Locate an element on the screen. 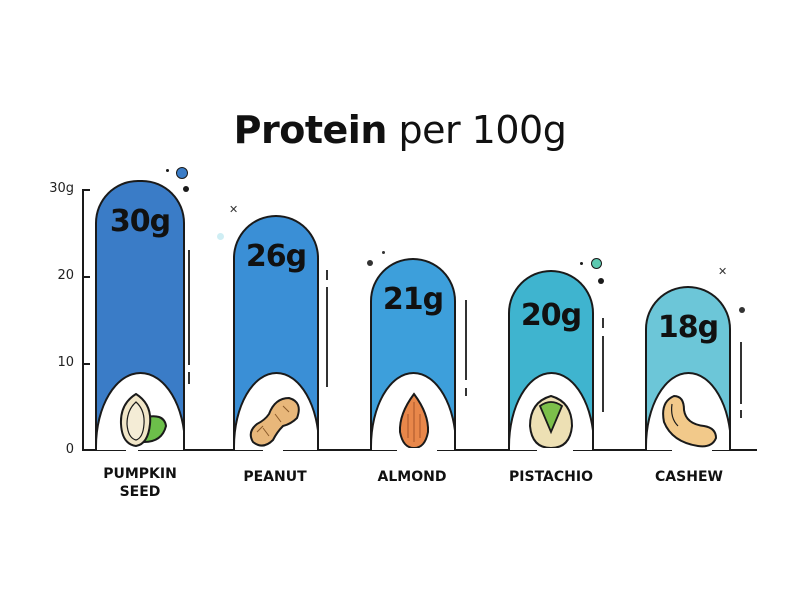 The width and height of the screenshot is (800, 600). pumpkin-seed-icon is located at coordinates (143, 420).